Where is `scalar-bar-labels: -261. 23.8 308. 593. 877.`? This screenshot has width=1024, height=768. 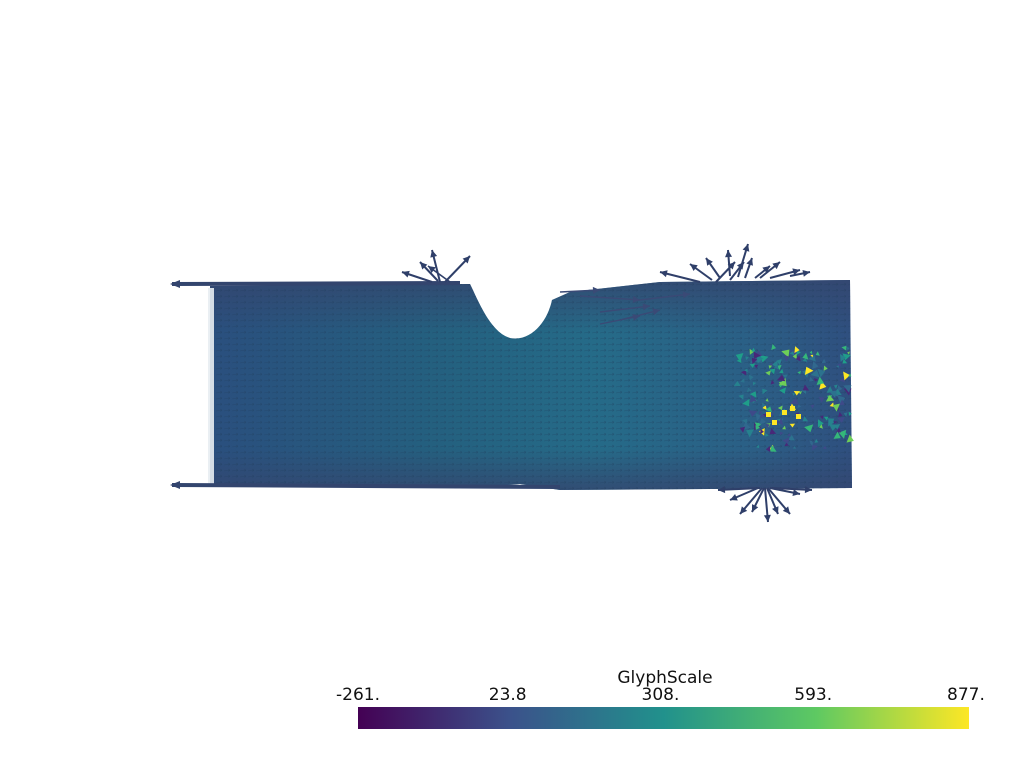
scalar-bar-labels: -261. 23.8 308. 593. 877. is located at coordinates (660, 696).